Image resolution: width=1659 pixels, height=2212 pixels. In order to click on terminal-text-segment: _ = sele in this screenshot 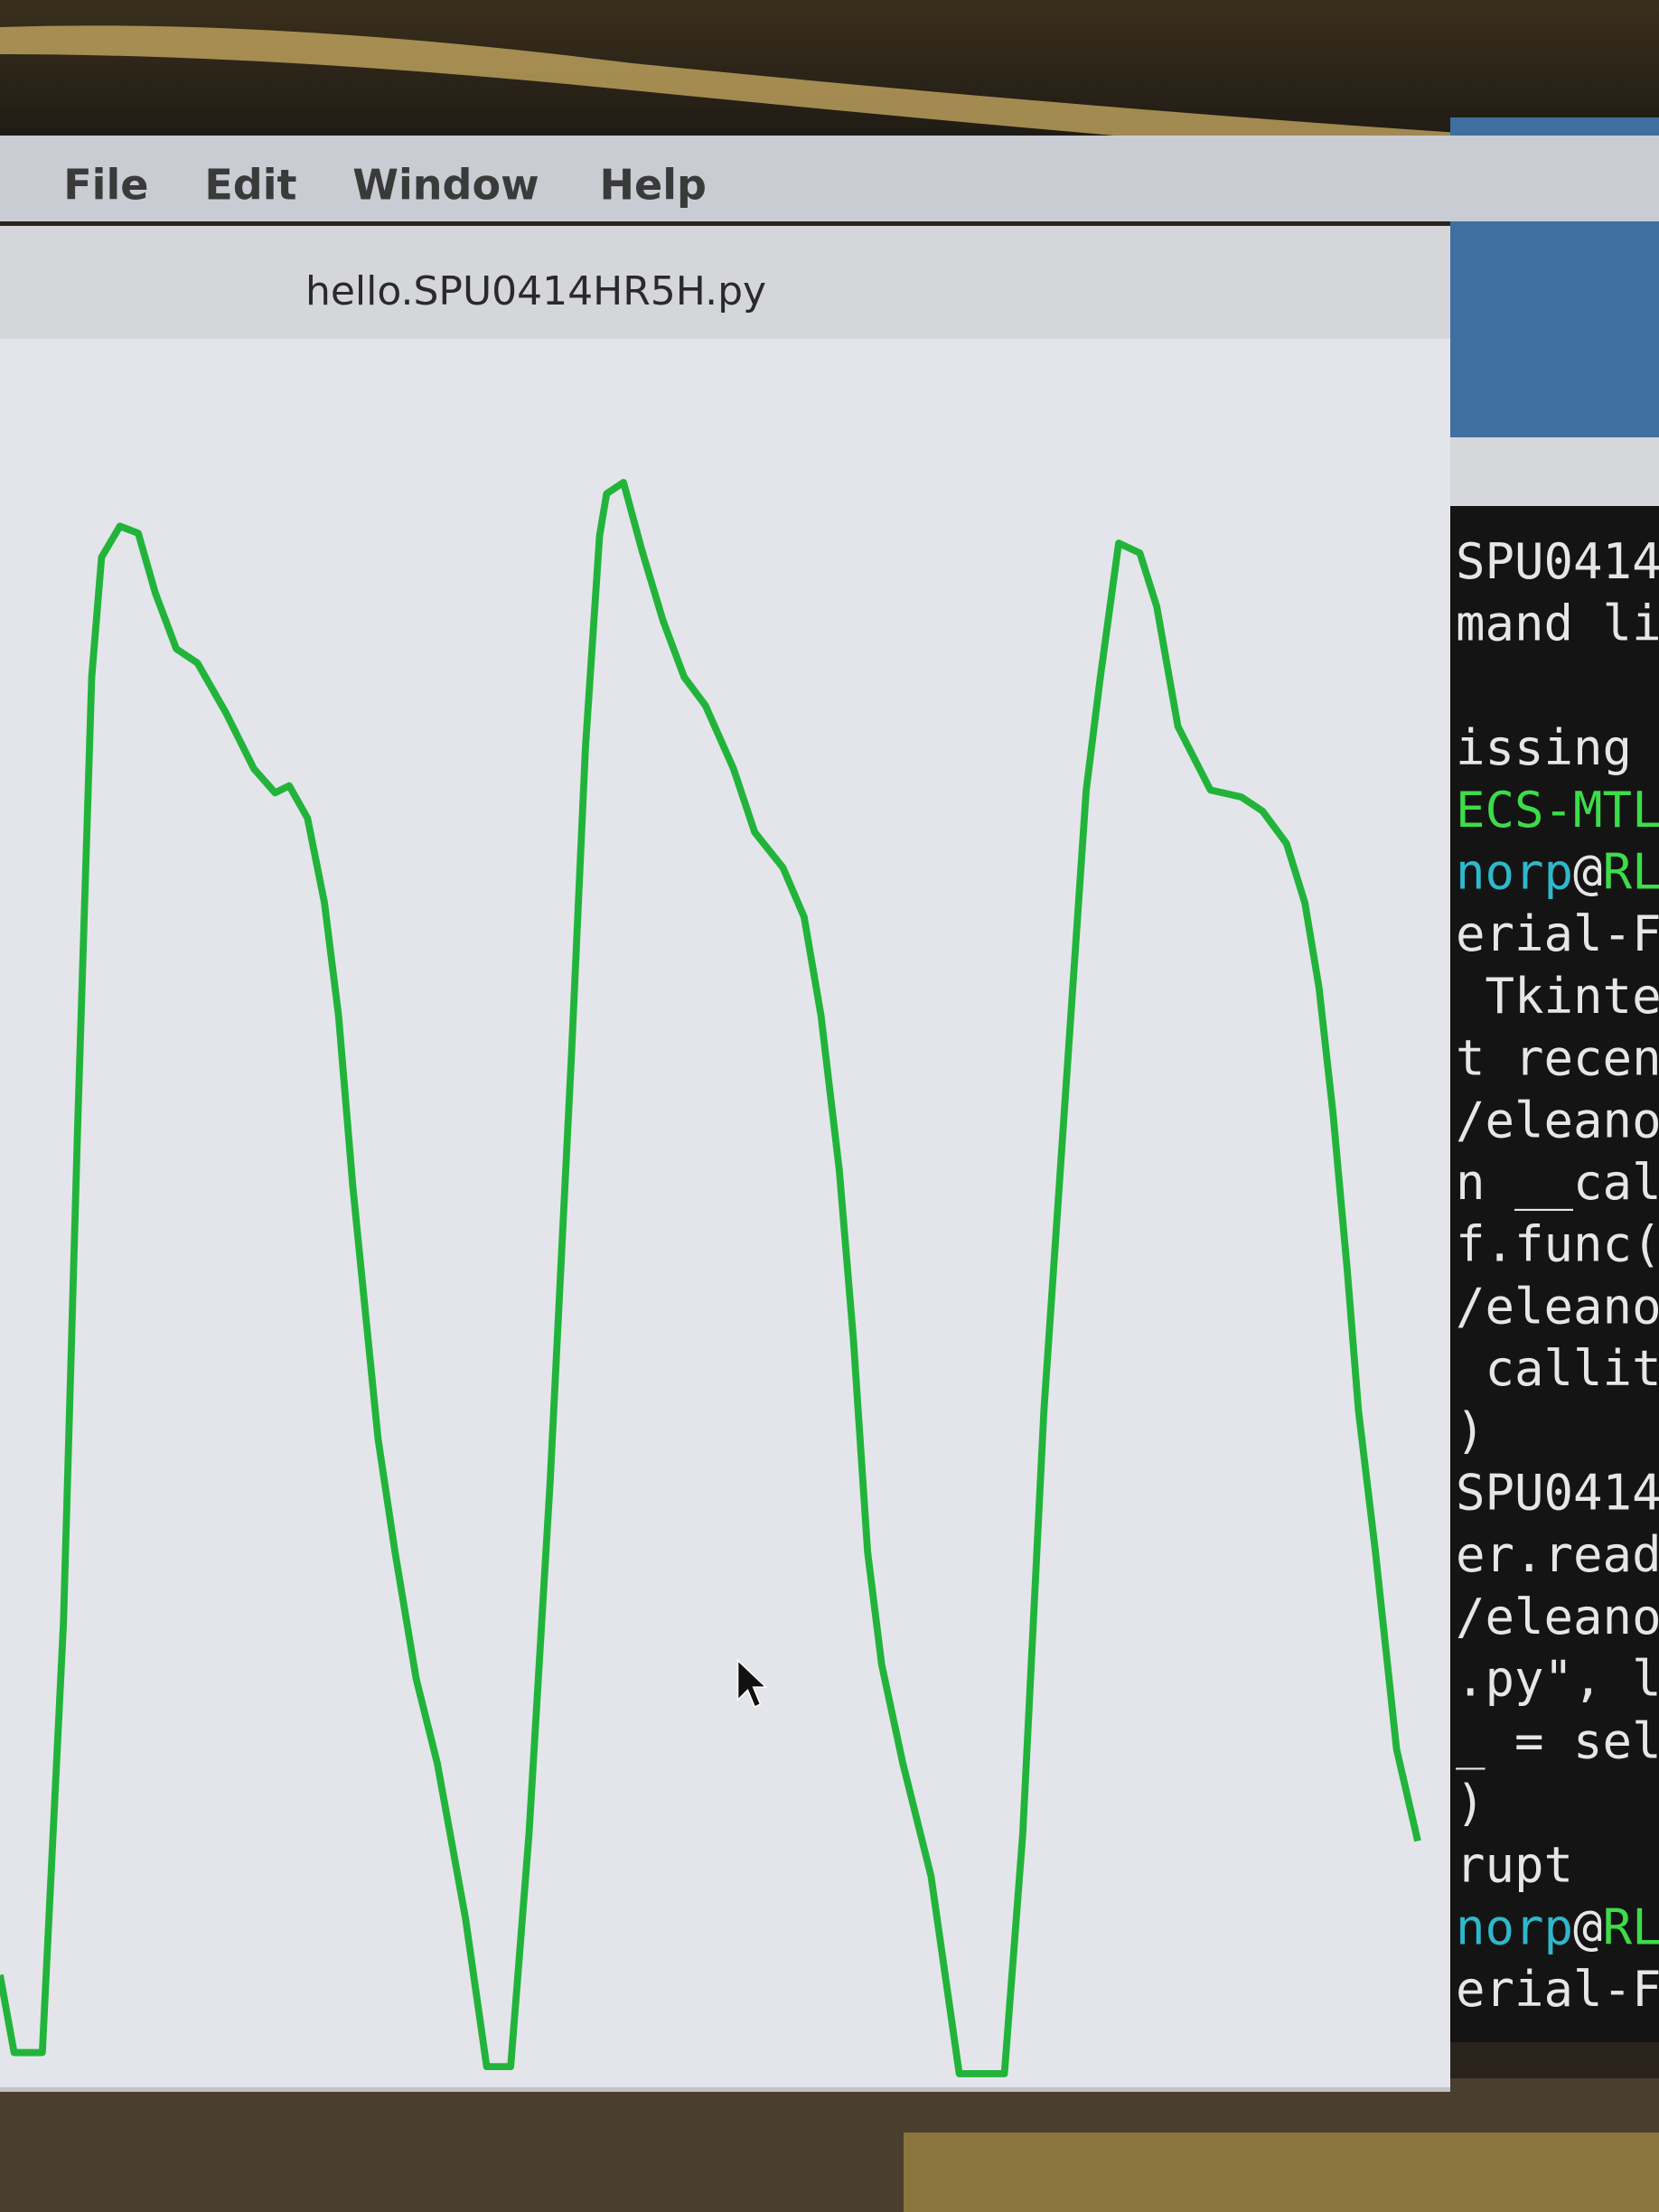, I will do `click(1557, 1740)`.